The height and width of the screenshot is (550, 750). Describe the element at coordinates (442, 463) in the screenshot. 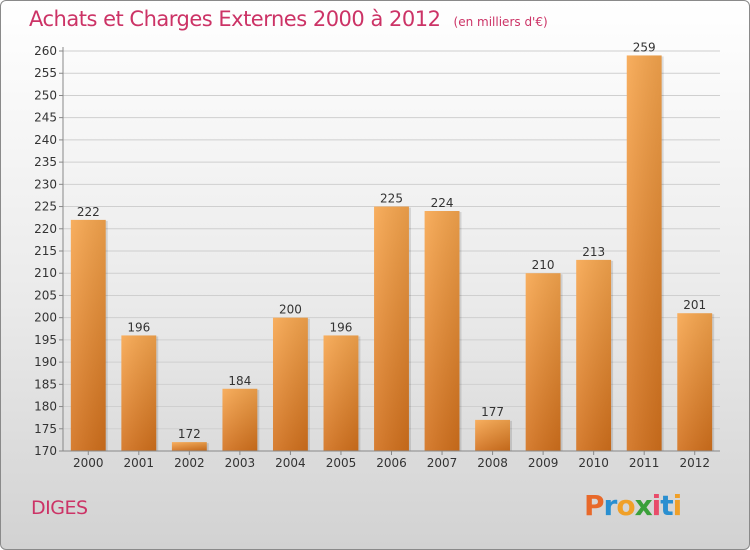

I see `x-tick-label: 2007` at that location.